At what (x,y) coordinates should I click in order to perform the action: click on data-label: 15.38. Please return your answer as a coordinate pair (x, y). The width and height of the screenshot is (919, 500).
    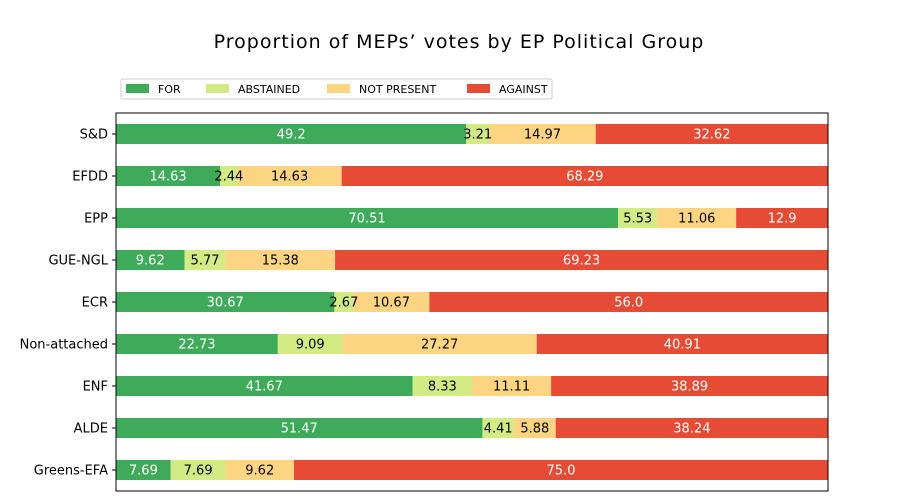
    Looking at the image, I should click on (280, 261).